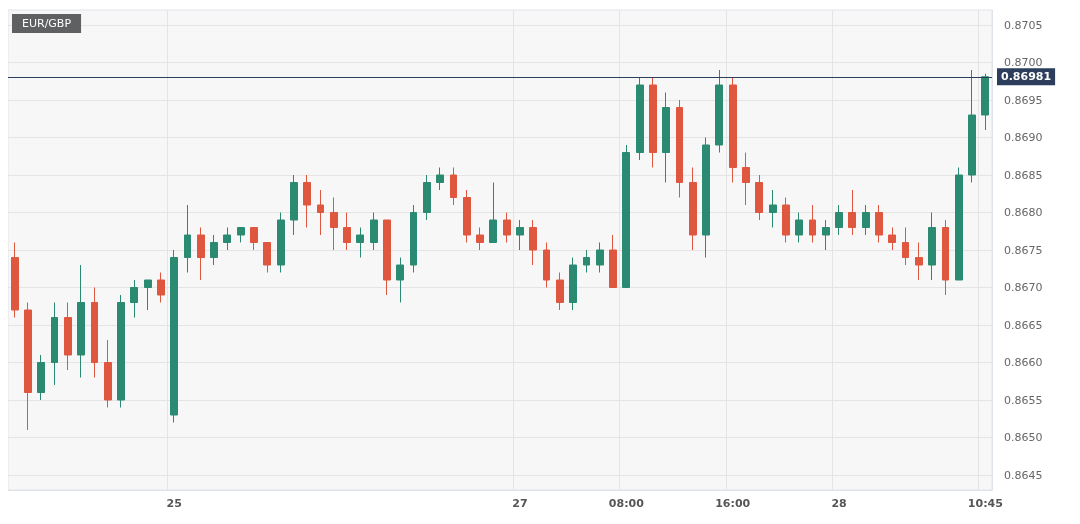 The image size is (1080, 524). Describe the element at coordinates (1023, 212) in the screenshot. I see `y-tick-label: 0.8680` at that location.